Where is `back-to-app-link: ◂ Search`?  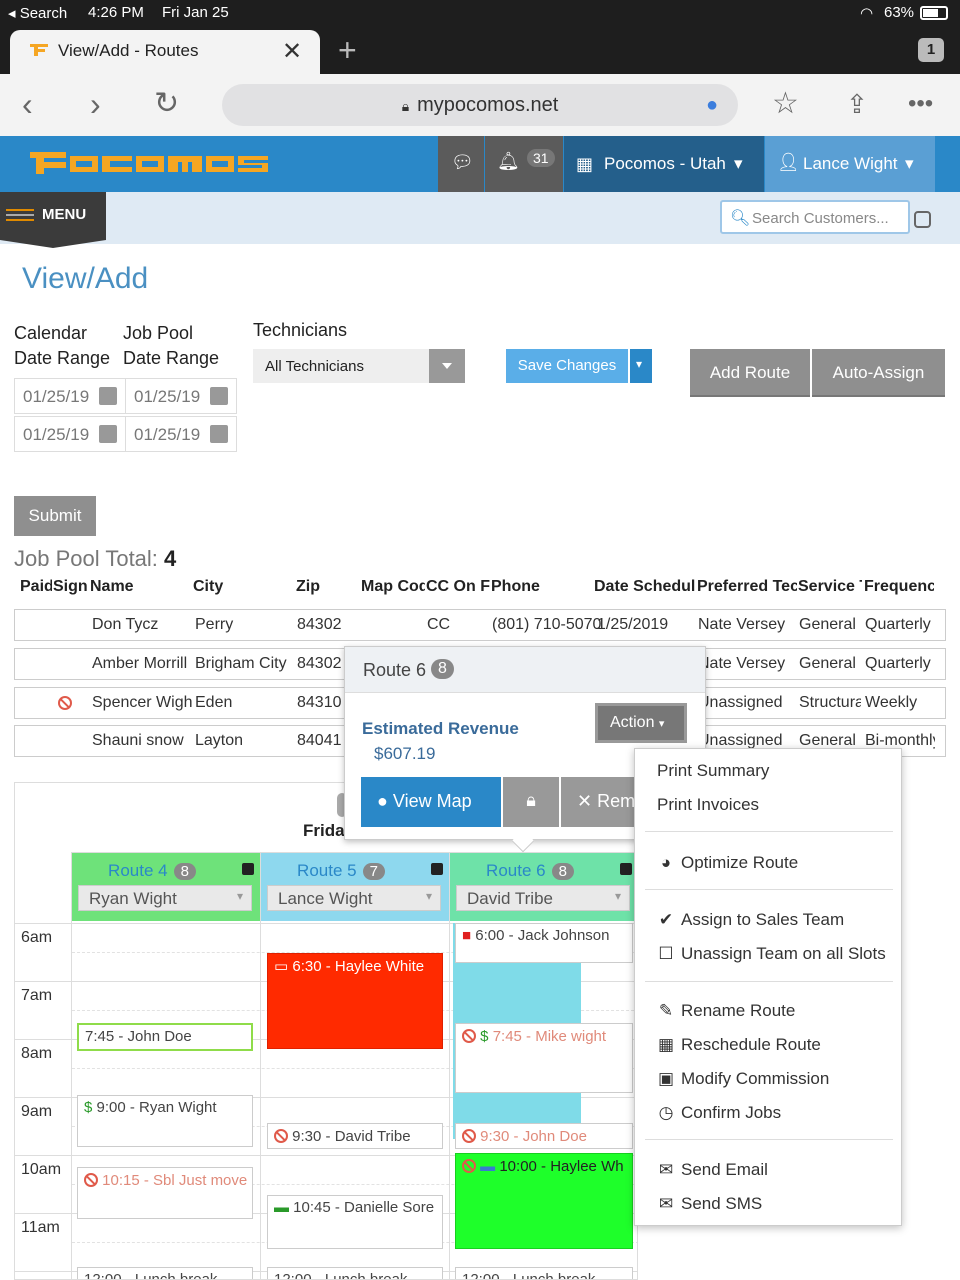 back-to-app-link: ◂ Search is located at coordinates (38, 13).